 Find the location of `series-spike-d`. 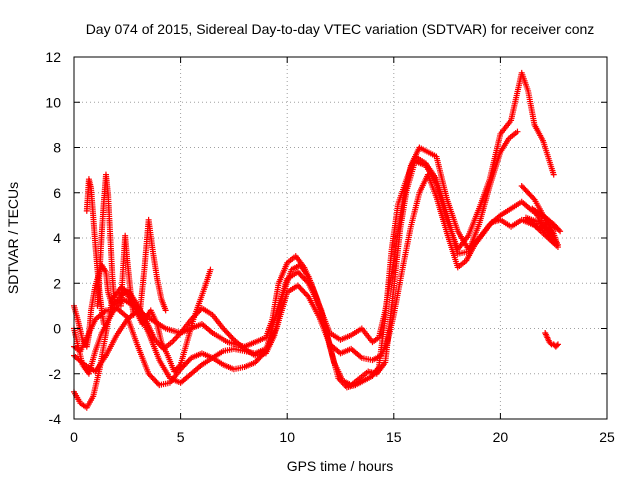

series-spike-d is located at coordinates (153, 265).